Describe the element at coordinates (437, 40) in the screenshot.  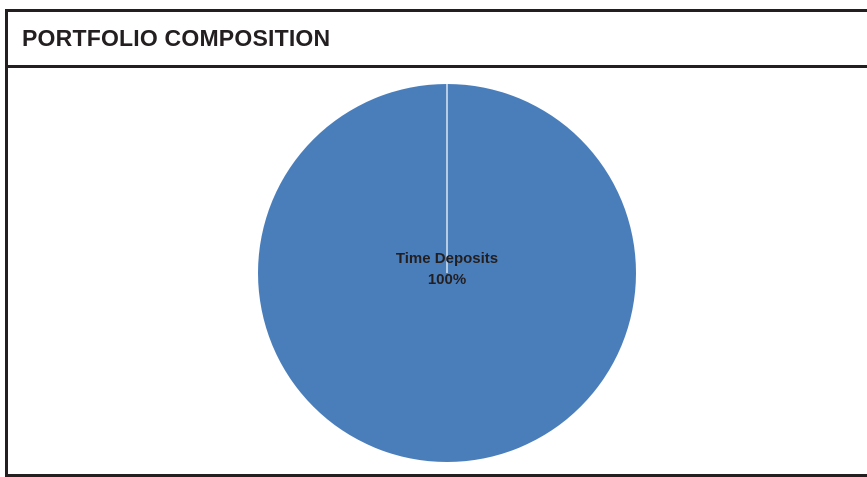
I see `panel-header: PORTFOLIO COMPOSITION` at that location.